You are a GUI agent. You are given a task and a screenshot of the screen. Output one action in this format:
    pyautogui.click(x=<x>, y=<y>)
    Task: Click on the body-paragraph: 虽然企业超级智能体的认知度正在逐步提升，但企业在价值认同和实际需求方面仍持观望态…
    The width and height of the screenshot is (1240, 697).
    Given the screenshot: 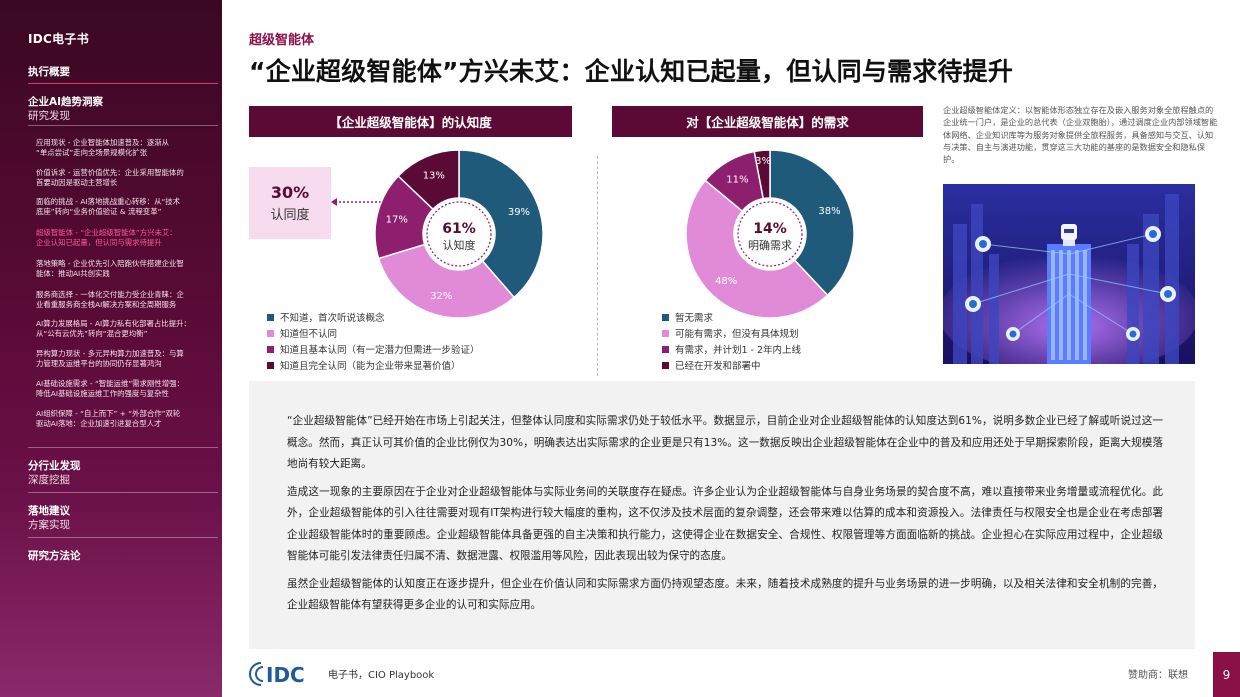 What is the action you would take?
    pyautogui.click(x=725, y=594)
    